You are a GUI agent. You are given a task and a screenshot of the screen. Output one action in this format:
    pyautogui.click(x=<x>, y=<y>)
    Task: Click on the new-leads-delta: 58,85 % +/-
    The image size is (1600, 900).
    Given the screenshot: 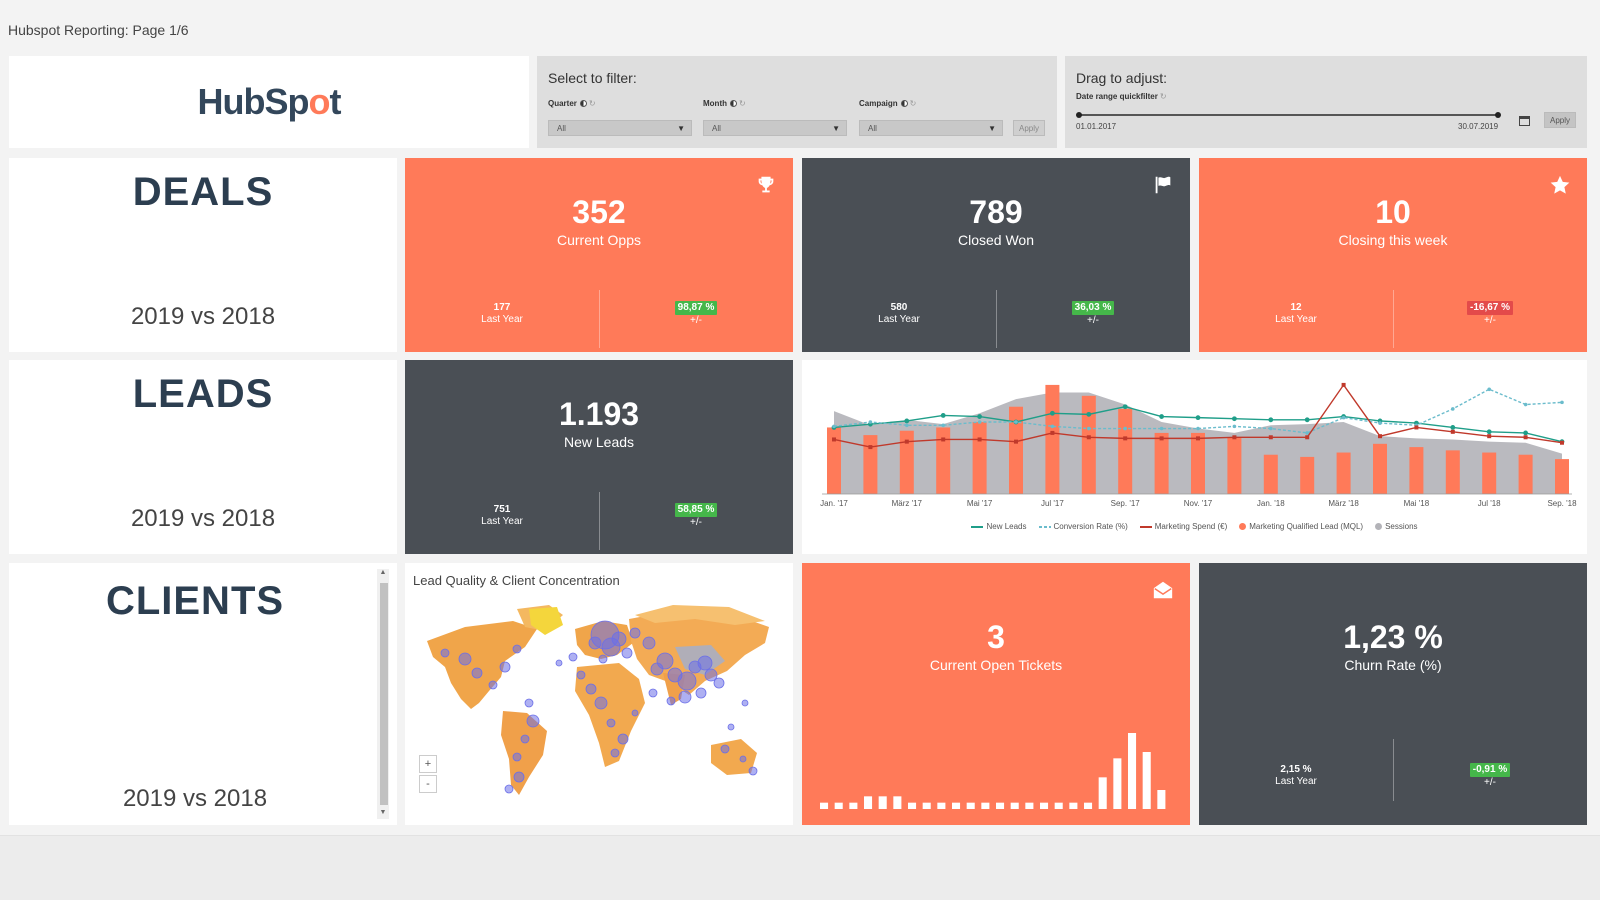 What is the action you would take?
    pyautogui.click(x=696, y=516)
    